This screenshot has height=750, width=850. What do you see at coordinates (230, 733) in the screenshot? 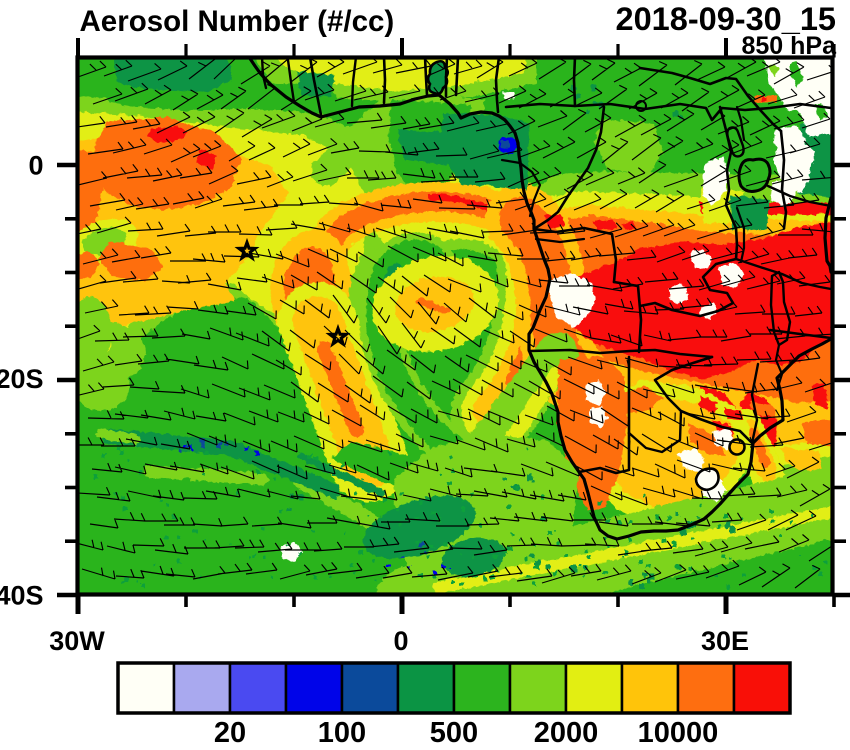
I see `svg-text: 20` at bounding box center [230, 733].